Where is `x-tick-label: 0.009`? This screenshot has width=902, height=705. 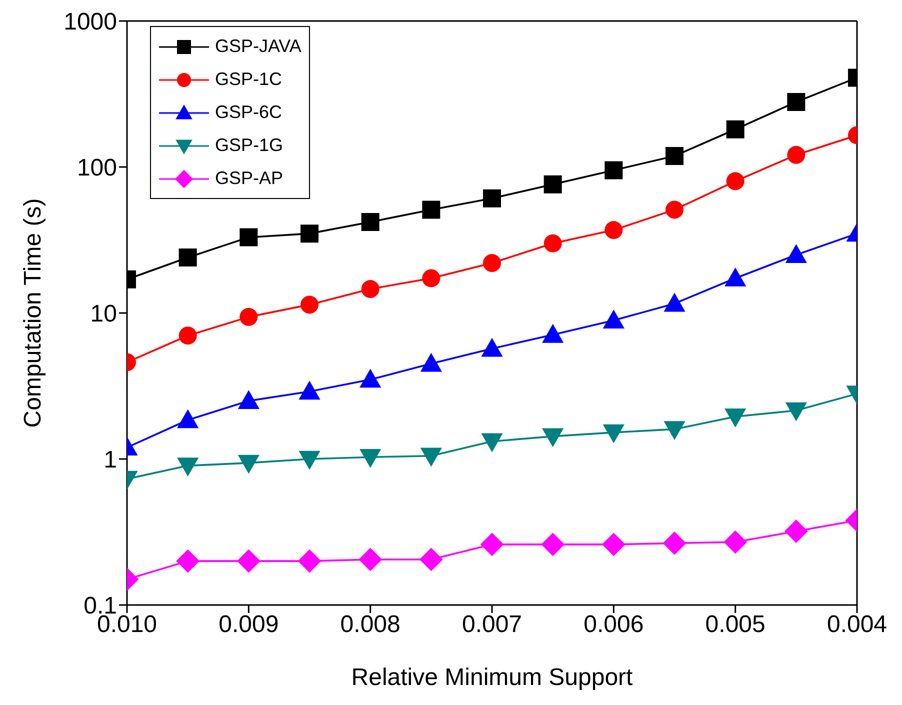 x-tick-label: 0.009 is located at coordinates (248, 624).